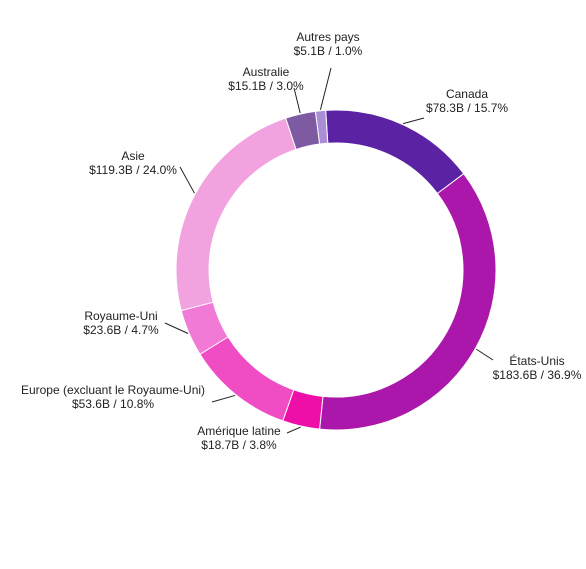  Describe the element at coordinates (327, 37) in the screenshot. I see `label-name-autres-pays: Autres pays` at that location.